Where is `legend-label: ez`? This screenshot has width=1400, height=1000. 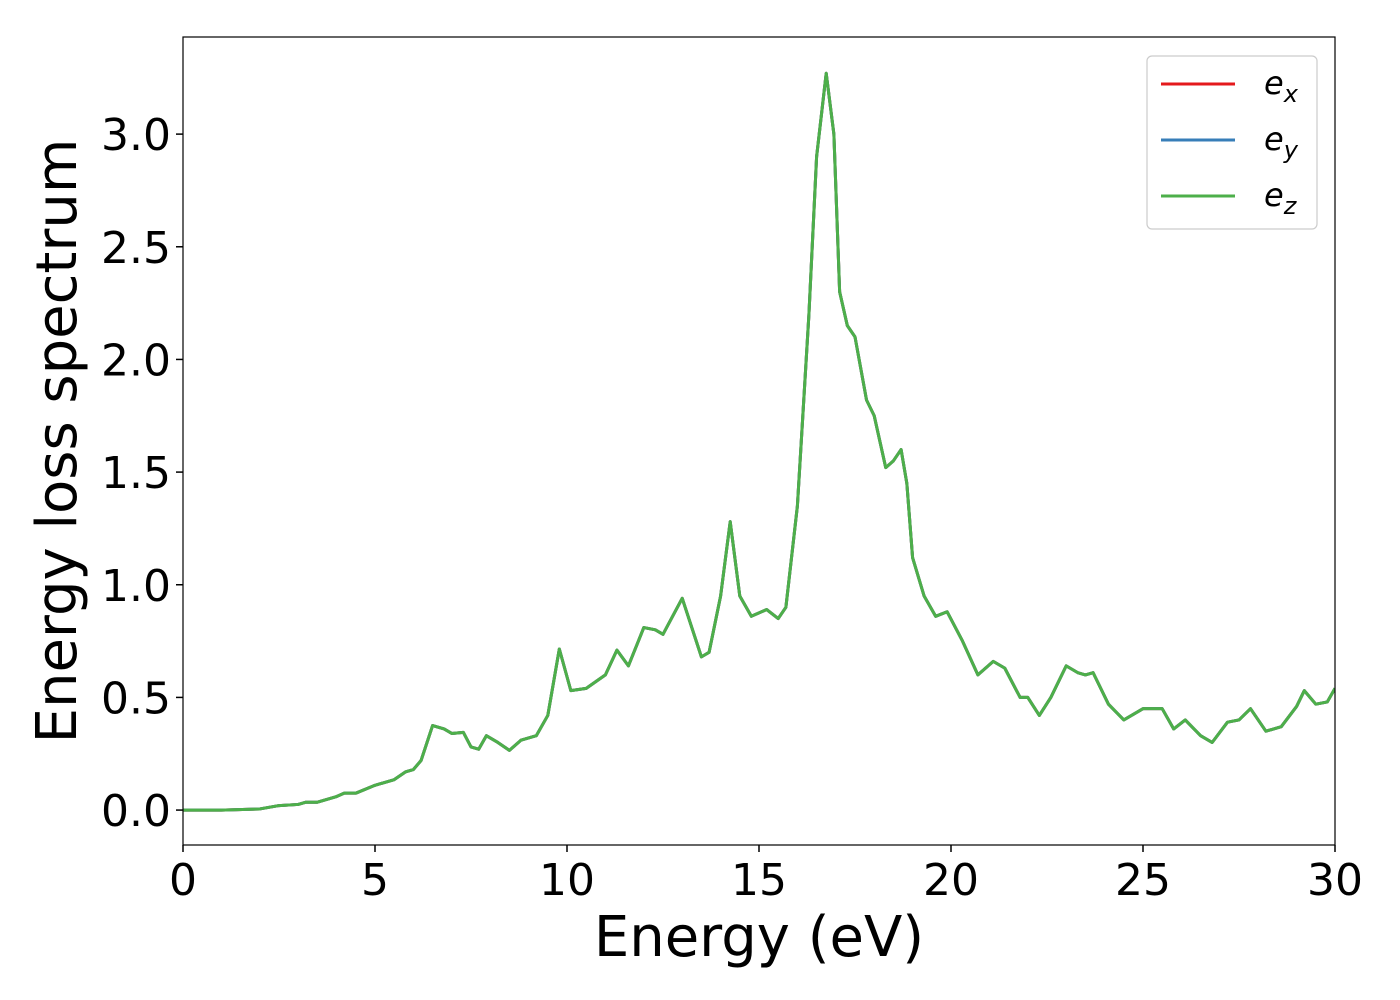 legend-label: ez is located at coordinates (1281, 198).